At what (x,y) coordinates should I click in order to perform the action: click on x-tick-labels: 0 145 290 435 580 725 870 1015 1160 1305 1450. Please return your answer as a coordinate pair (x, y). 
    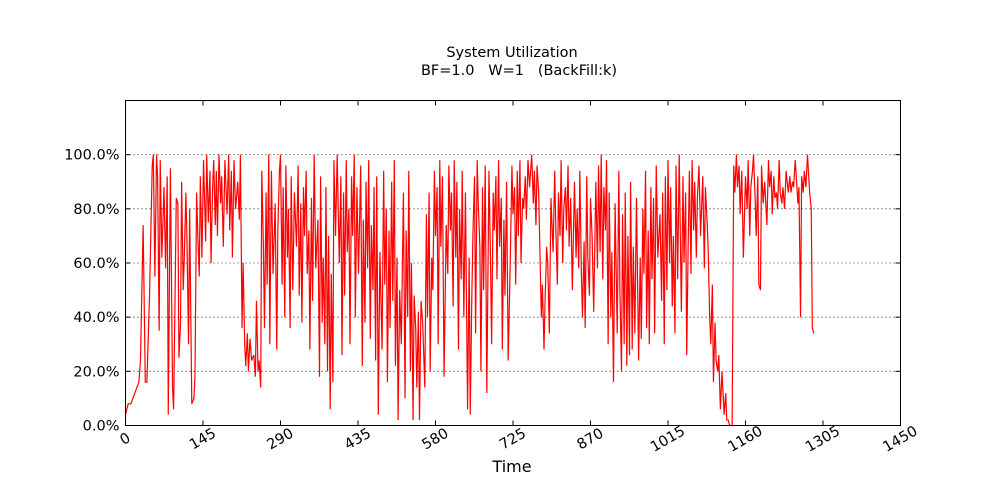
    Looking at the image, I should click on (519, 439).